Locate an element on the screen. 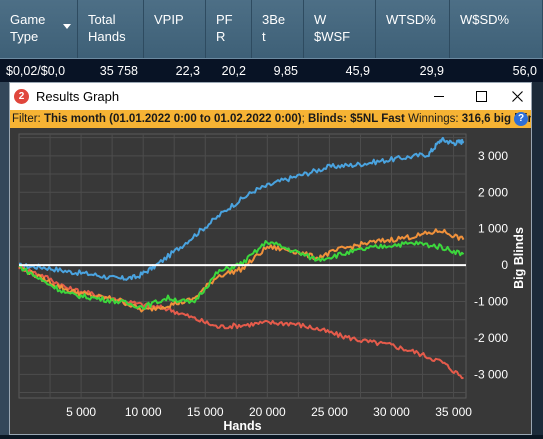 The height and width of the screenshot is (439, 543). table-cell: 9,85 is located at coordinates (285, 71).